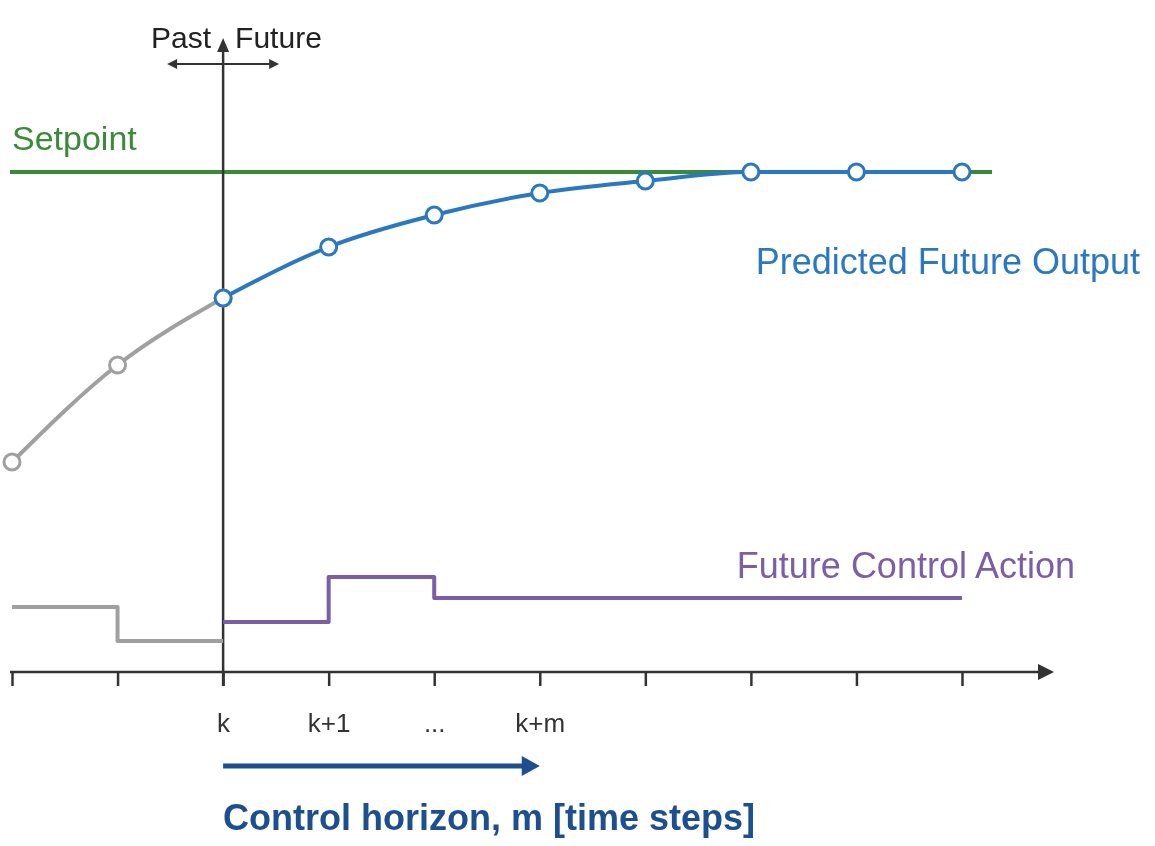 This screenshot has width=1155, height=846. Describe the element at coordinates (905, 565) in the screenshot. I see `series-label: Future Control Action` at that location.